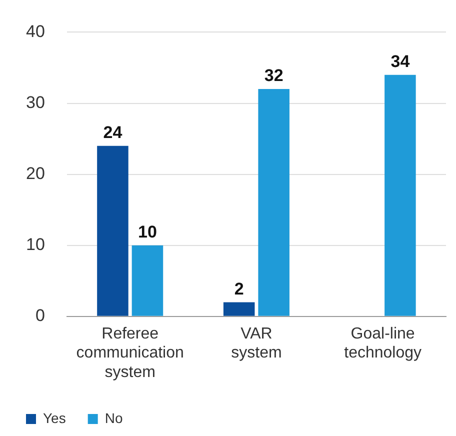 The height and width of the screenshot is (436, 456). I want to click on data-label: 32, so click(274, 76).